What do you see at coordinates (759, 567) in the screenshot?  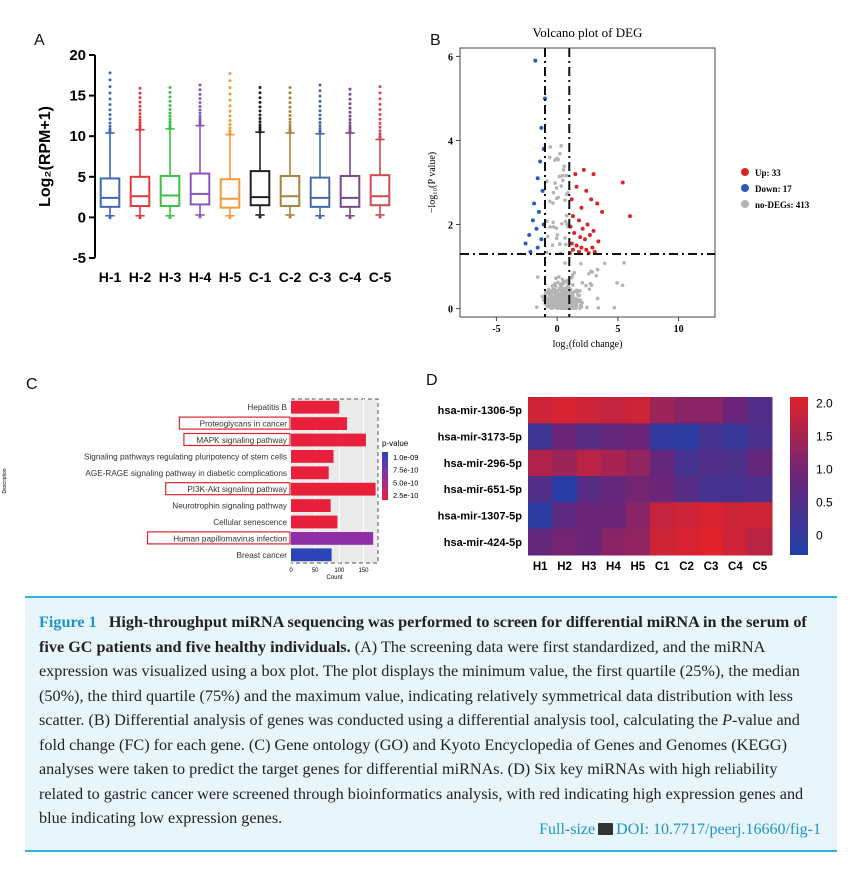 I see `column-label: C5` at bounding box center [759, 567].